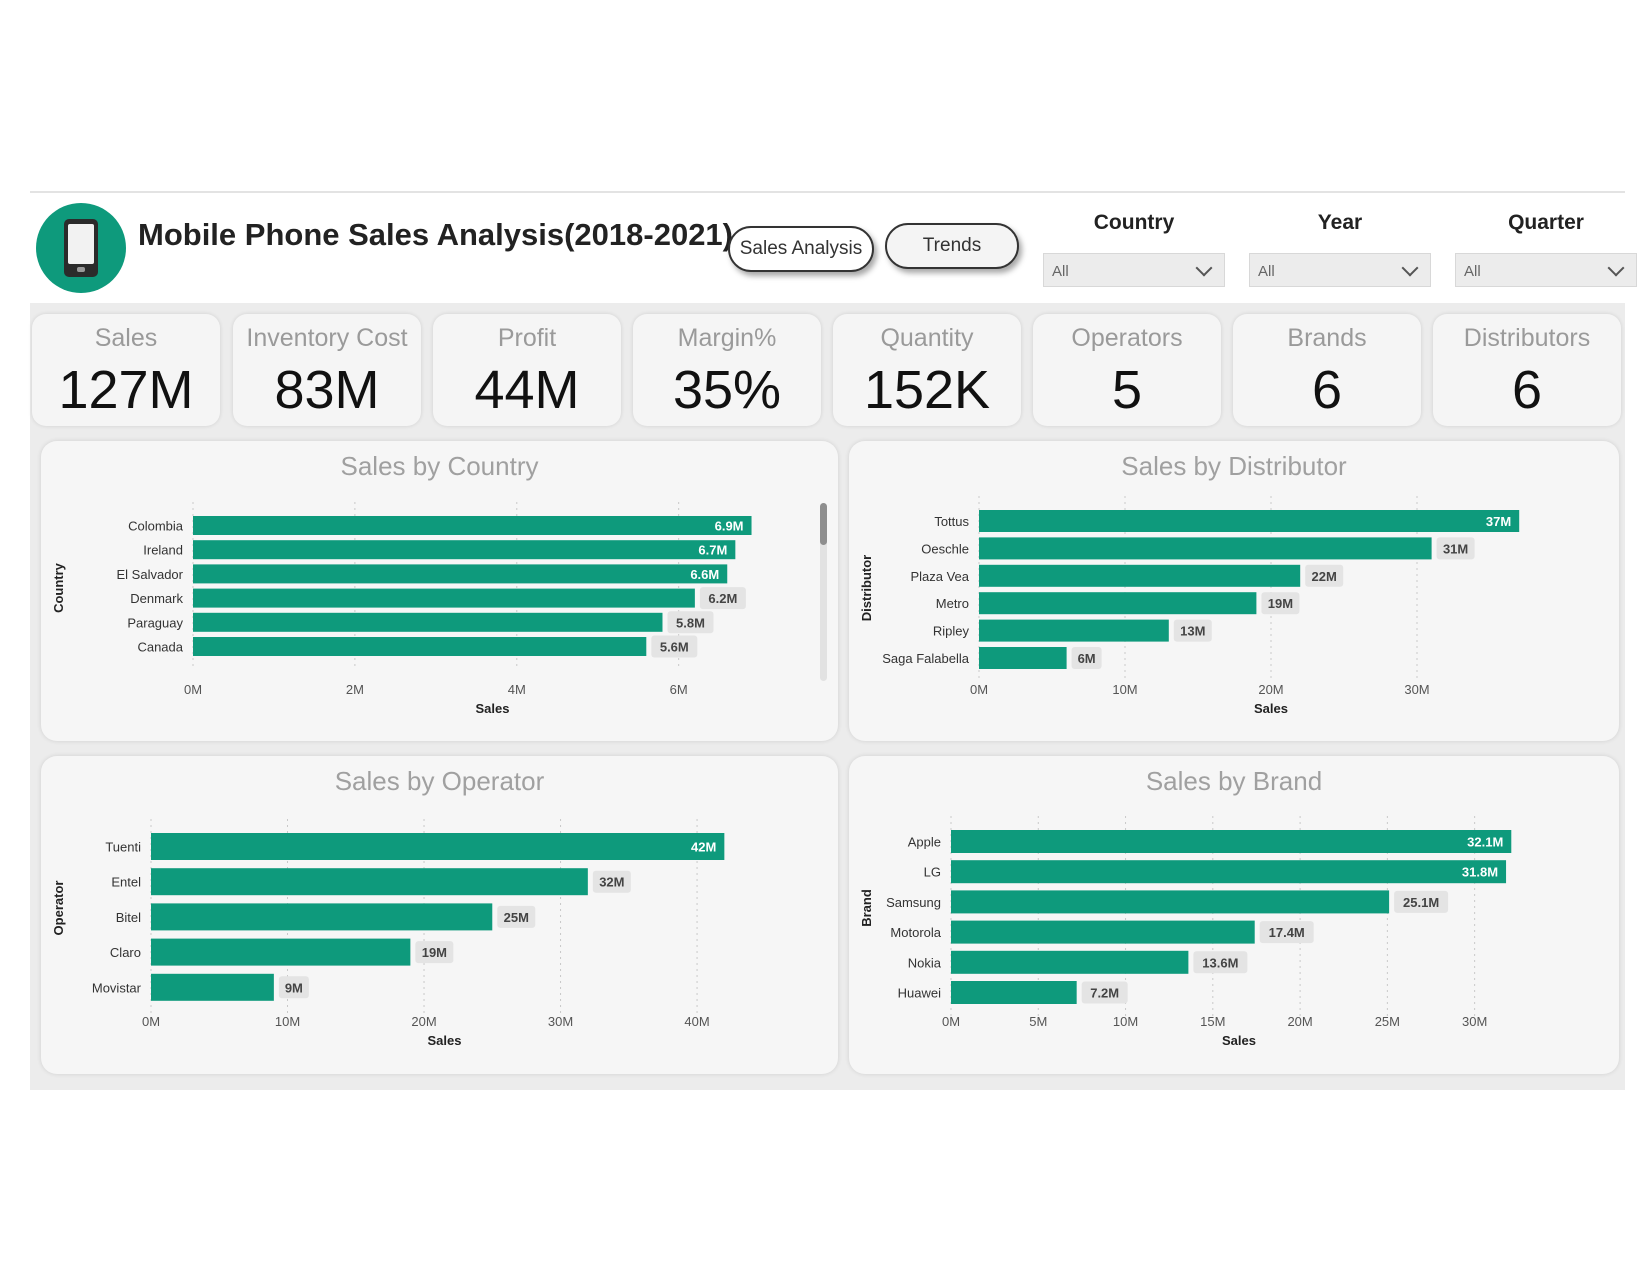  What do you see at coordinates (1212, 1021) in the screenshot?
I see `x-tick-label: 15M` at bounding box center [1212, 1021].